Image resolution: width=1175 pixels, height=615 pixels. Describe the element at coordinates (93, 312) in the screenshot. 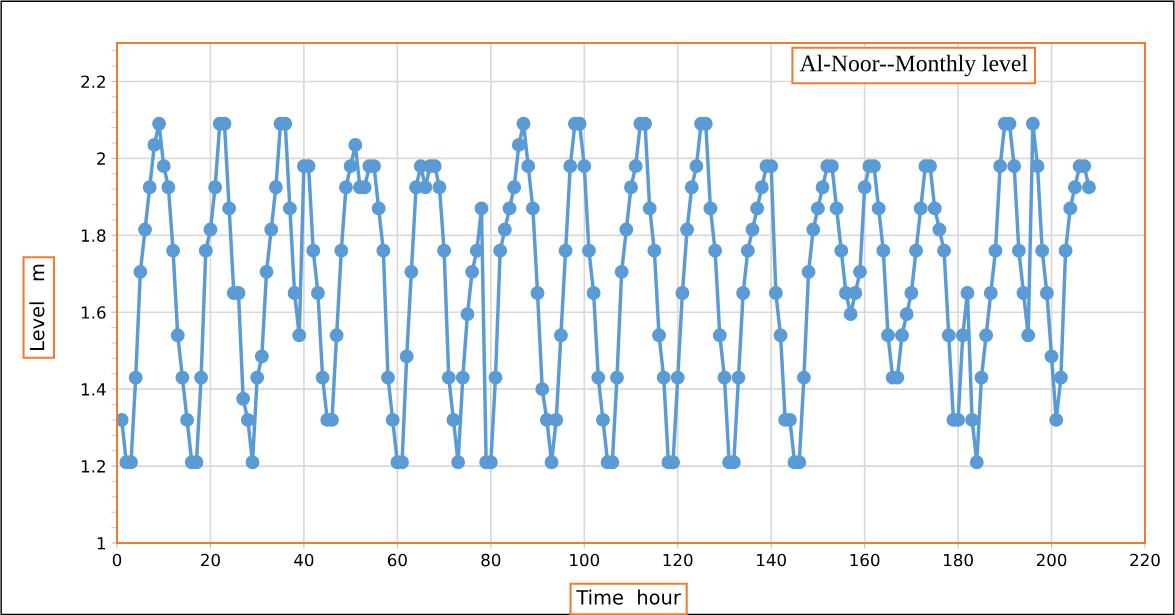

I see `y-tick-label: 1.6` at that location.